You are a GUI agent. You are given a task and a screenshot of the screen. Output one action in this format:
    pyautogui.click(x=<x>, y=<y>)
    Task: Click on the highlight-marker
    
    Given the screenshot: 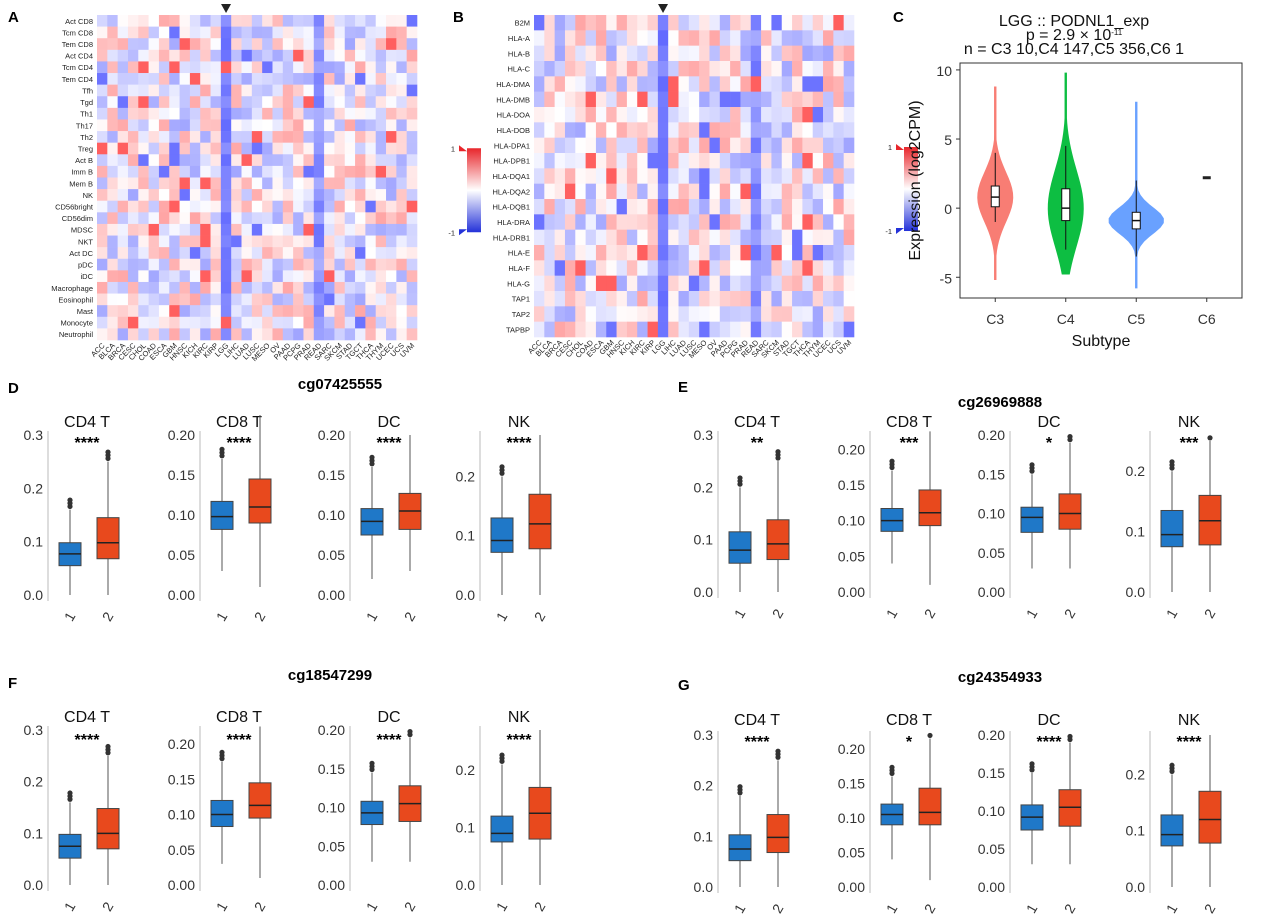 What is the action you would take?
    pyautogui.click(x=226, y=8)
    